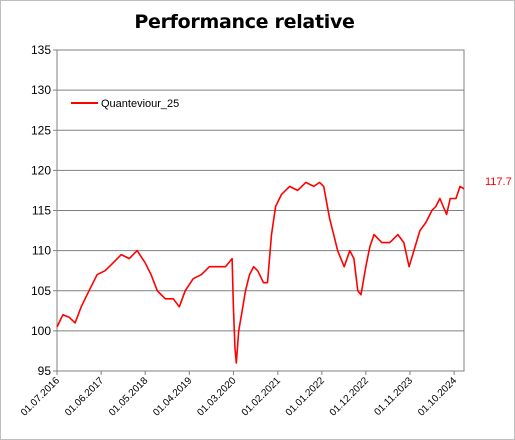 The height and width of the screenshot is (440, 515). What do you see at coordinates (41, 291) in the screenshot?
I see `y-tick-label: 105` at bounding box center [41, 291].